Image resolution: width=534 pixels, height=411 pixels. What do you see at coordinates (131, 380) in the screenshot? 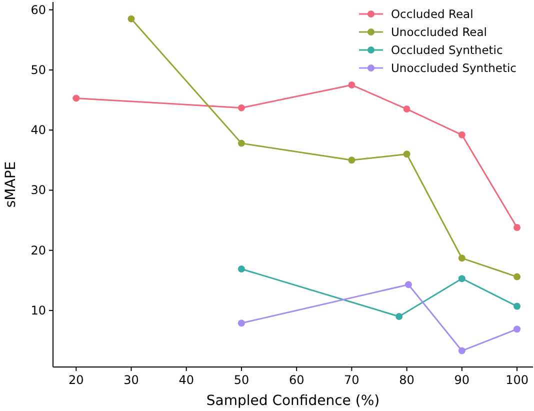
I see `x-tick-label: 30` at bounding box center [131, 380].